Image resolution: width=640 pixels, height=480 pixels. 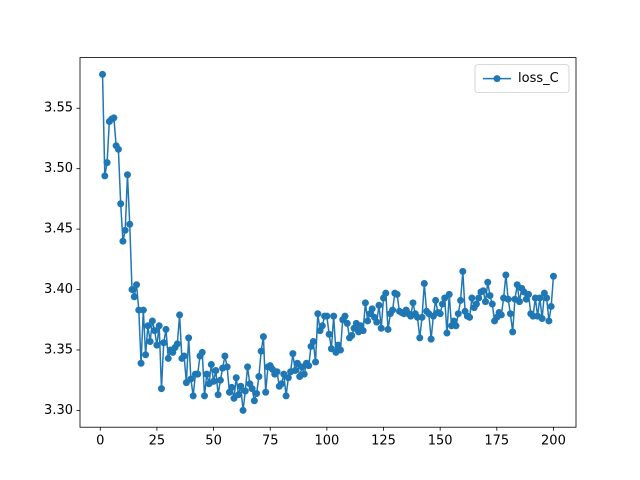 I want to click on y-tick-label: 3.55, so click(x=58, y=108).